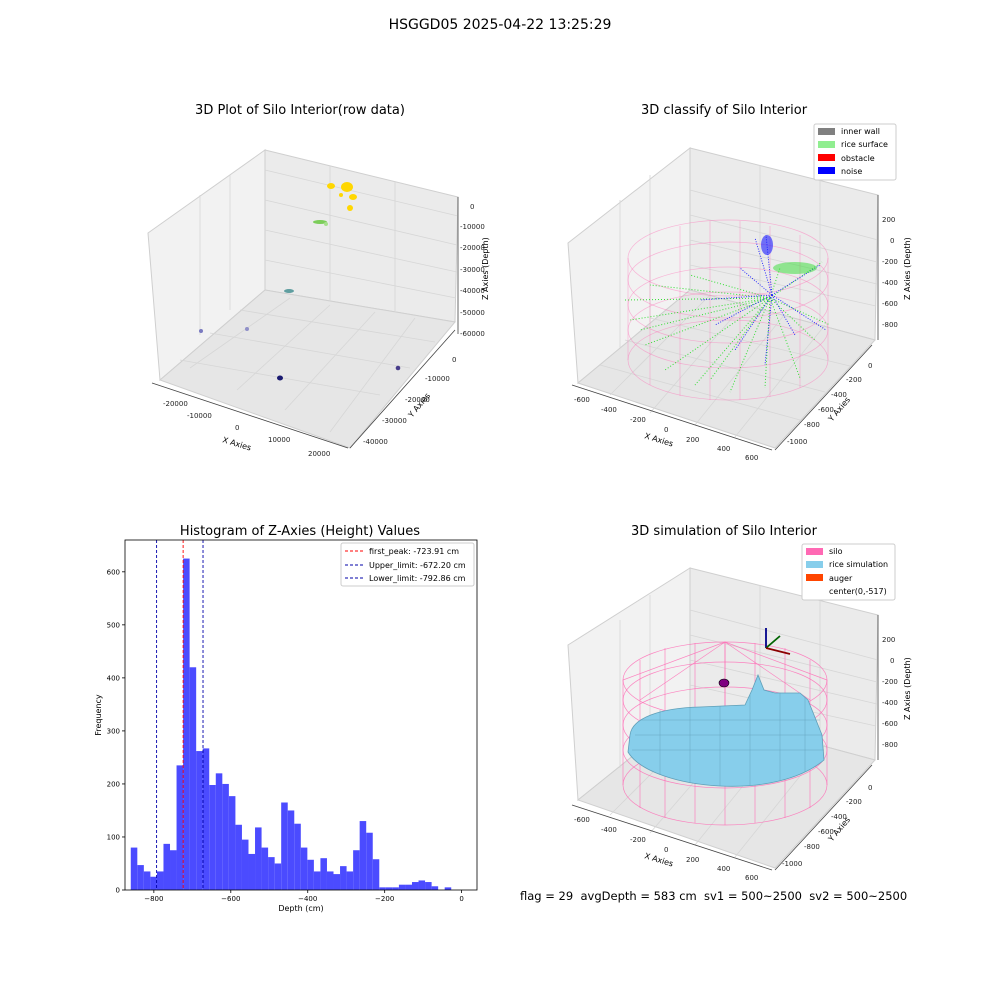  Describe the element at coordinates (180, 715) in the screenshot. I see `histogram-reference-lines` at that location.